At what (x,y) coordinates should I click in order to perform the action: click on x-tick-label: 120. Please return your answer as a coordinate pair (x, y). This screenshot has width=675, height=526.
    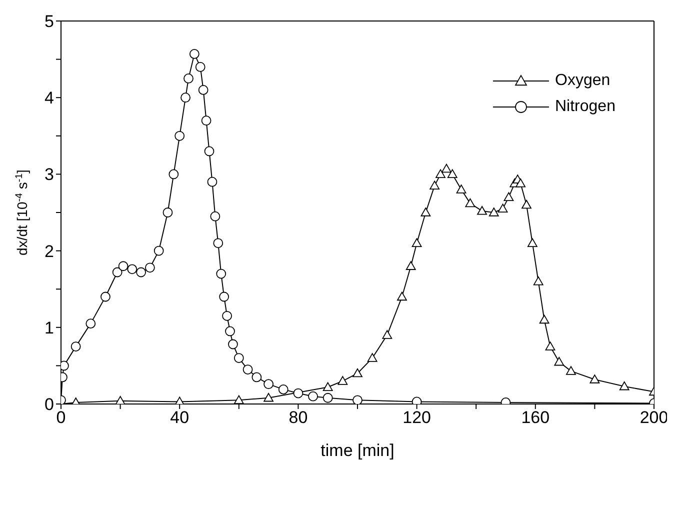
    Looking at the image, I should click on (416, 418).